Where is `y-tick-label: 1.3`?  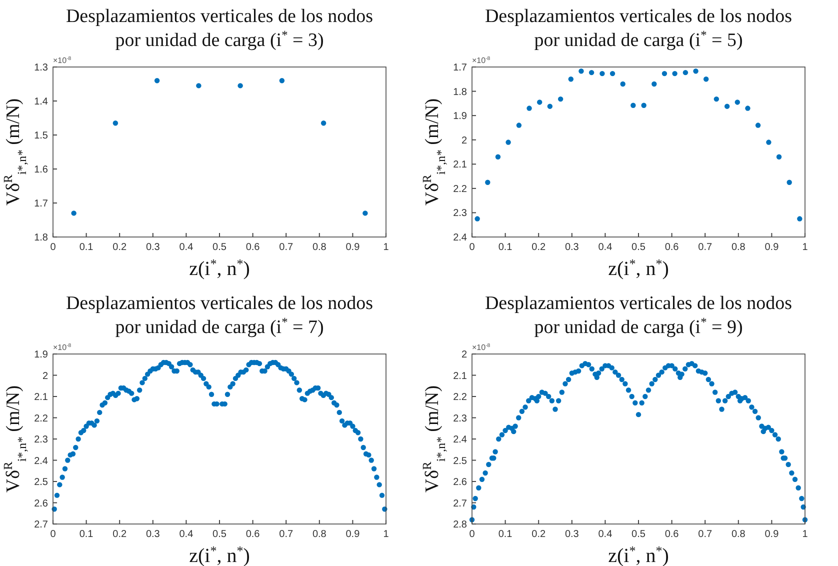 y-tick-label: 1.3 is located at coordinates (41, 68).